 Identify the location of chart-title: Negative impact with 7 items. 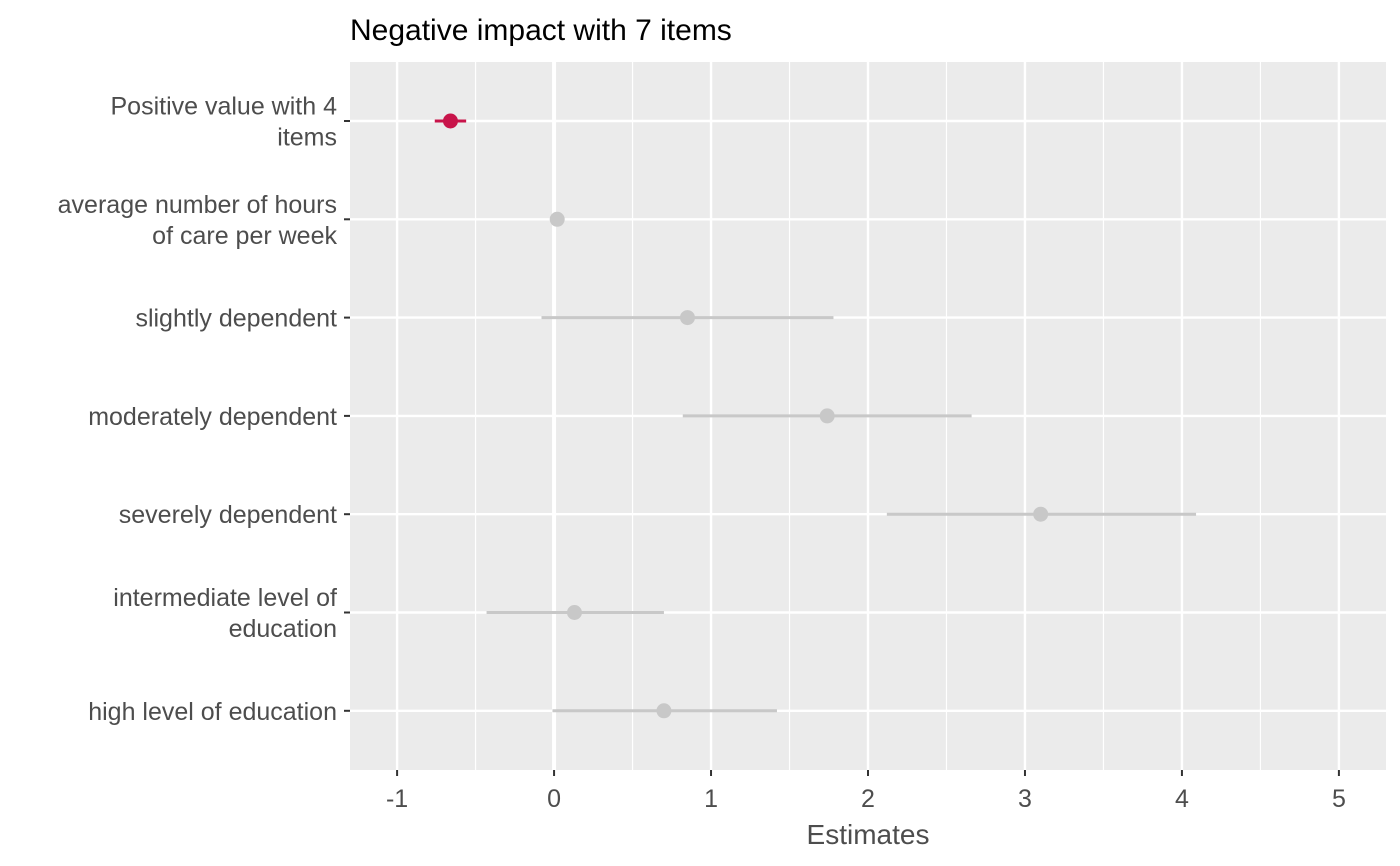
(541, 30).